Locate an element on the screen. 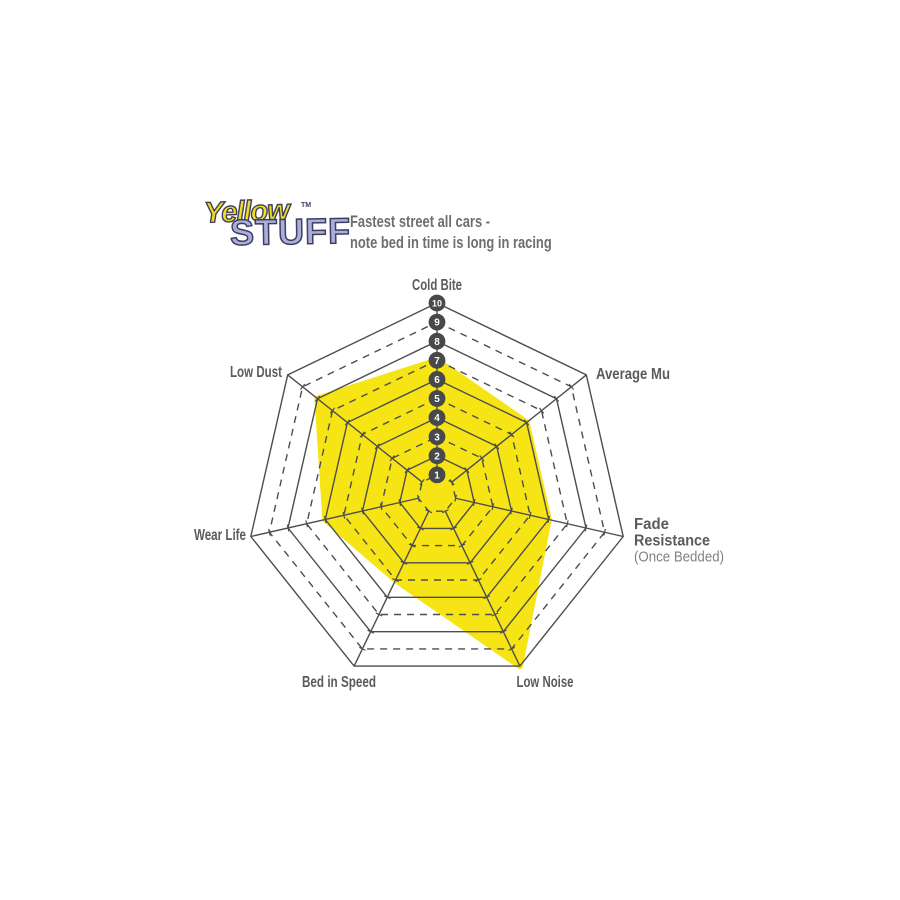 This screenshot has height=900, width=900. axis-label-low-dust: Low Dust is located at coordinates (256, 372).